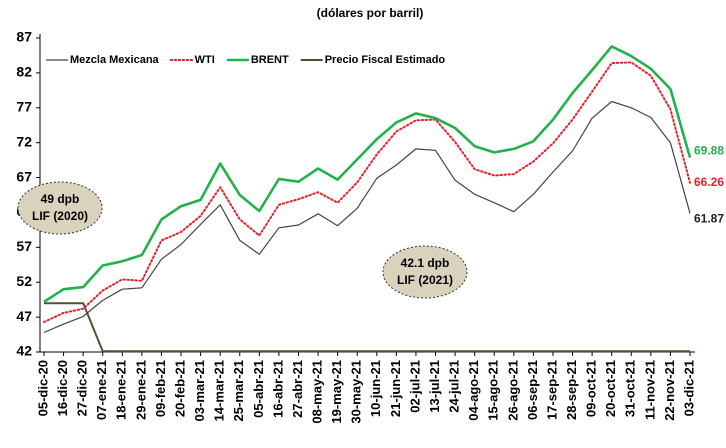  I want to click on x-tick-label: 05-abr-21, so click(258, 389).